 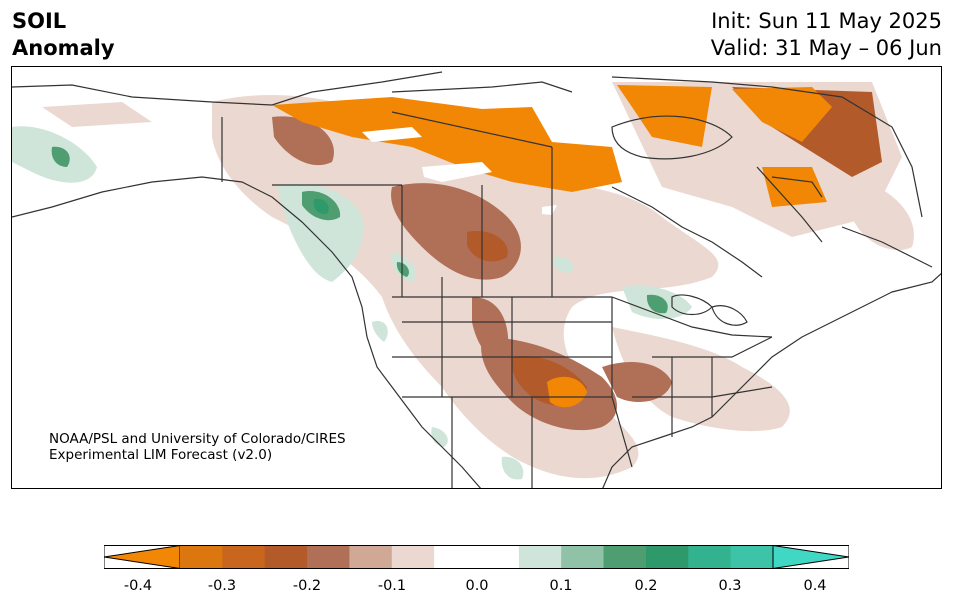 I want to click on colorbar-tick: -0.3, so click(x=222, y=586).